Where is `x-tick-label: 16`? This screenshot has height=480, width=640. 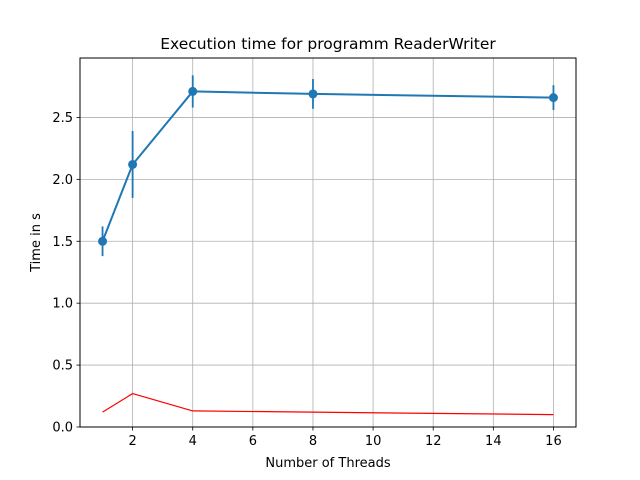
x-tick-label: 16 is located at coordinates (553, 441).